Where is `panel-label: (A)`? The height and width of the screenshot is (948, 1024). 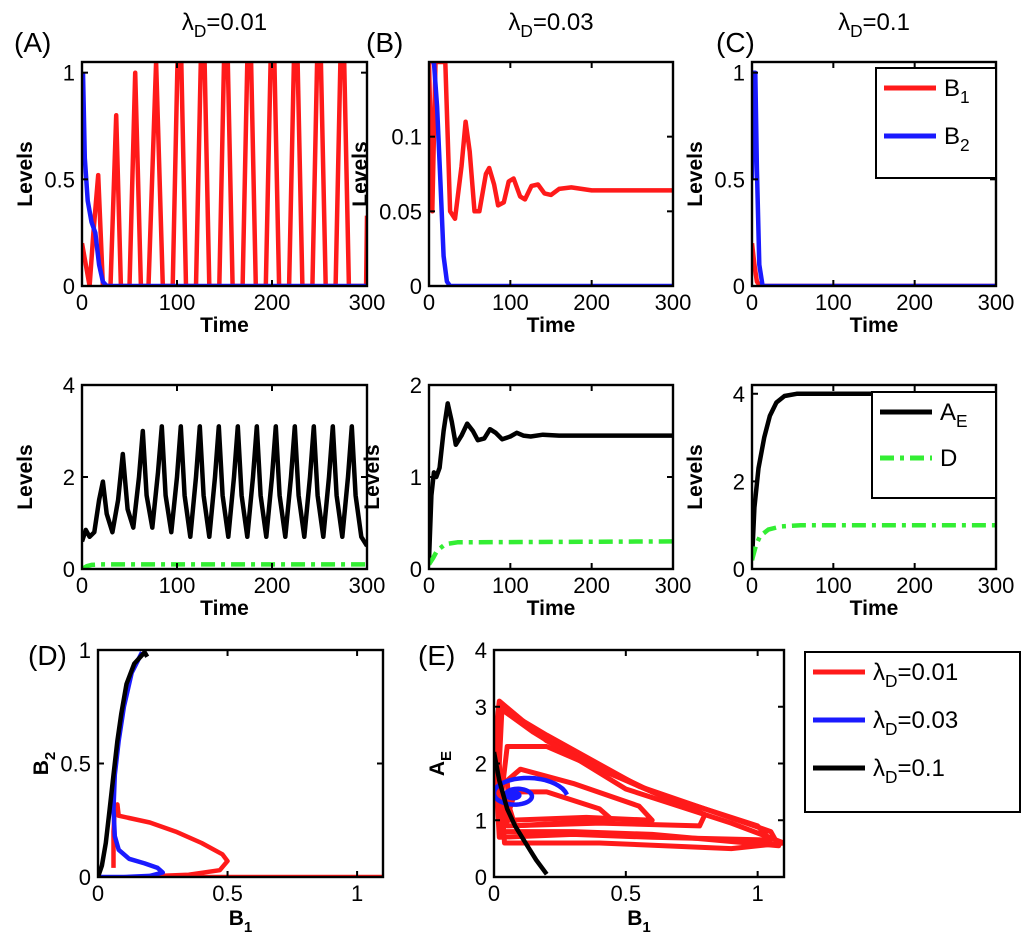
panel-label: (A) is located at coordinates (32, 42).